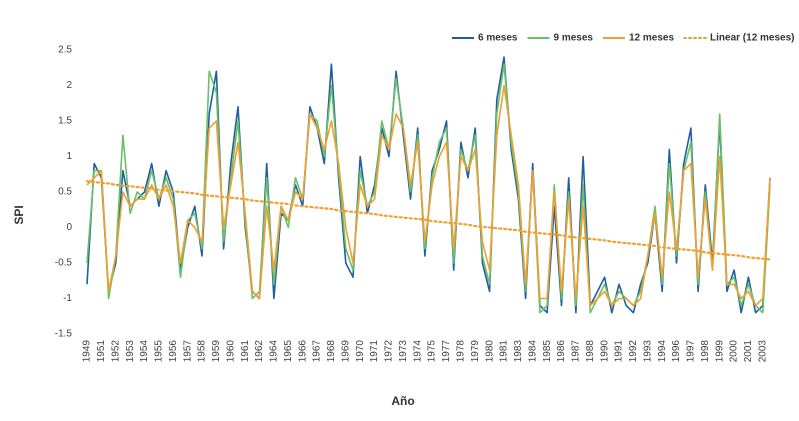 This screenshot has width=799, height=421. Describe the element at coordinates (202, 351) in the screenshot. I see `x-tick-label: 1958` at that location.